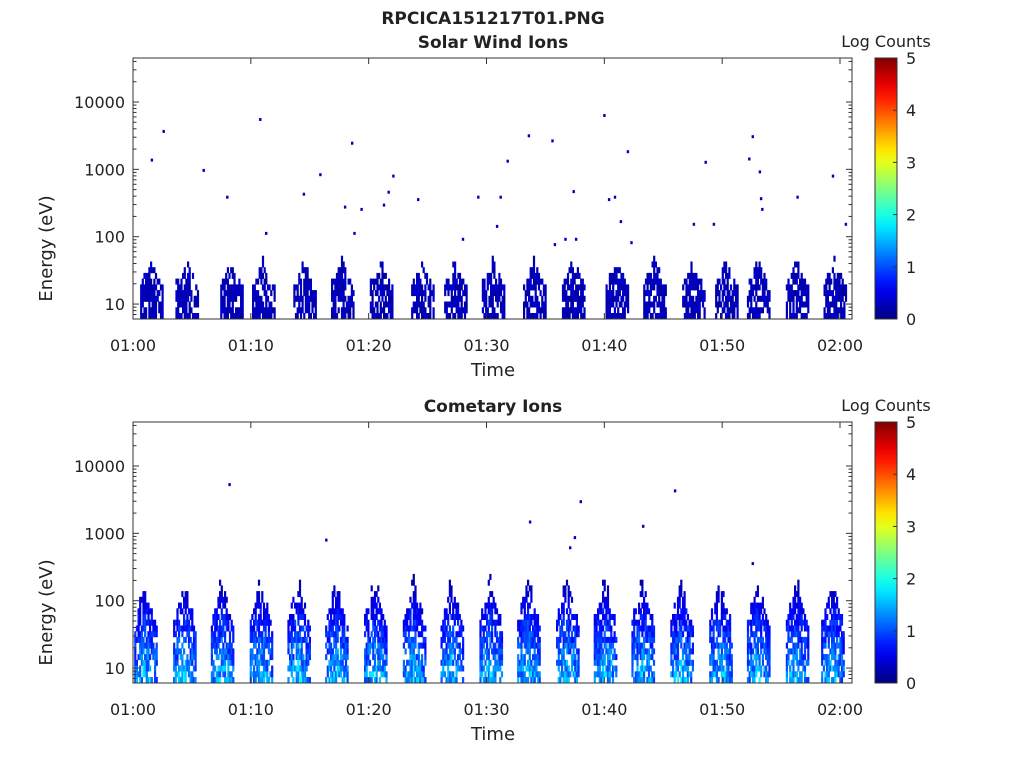  I want to click on colorbar-tick-label: 3, so click(911, 526).